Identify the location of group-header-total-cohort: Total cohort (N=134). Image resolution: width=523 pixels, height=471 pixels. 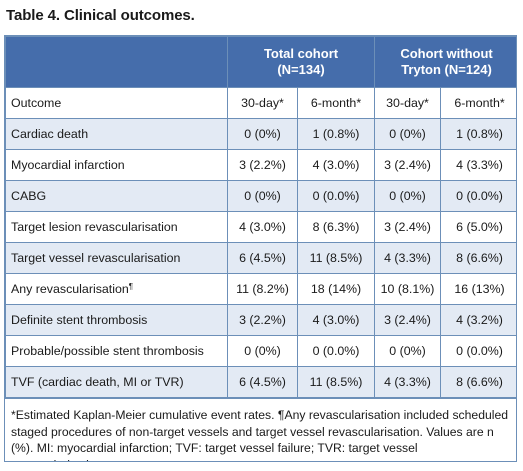
(301, 62).